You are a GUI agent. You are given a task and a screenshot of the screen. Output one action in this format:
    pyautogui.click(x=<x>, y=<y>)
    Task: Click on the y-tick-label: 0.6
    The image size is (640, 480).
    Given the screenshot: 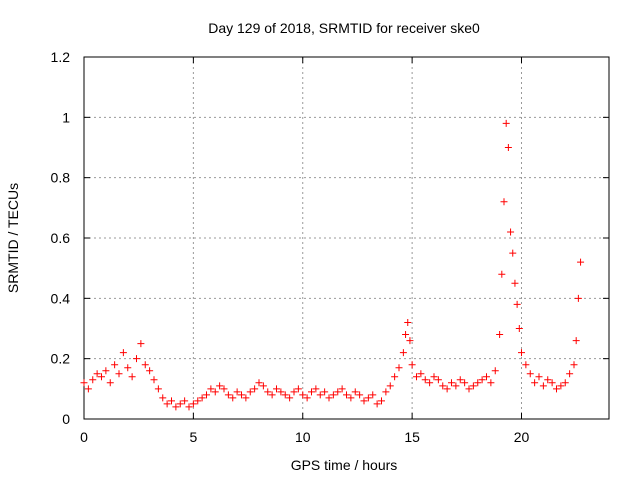 What is the action you would take?
    pyautogui.click(x=61, y=238)
    